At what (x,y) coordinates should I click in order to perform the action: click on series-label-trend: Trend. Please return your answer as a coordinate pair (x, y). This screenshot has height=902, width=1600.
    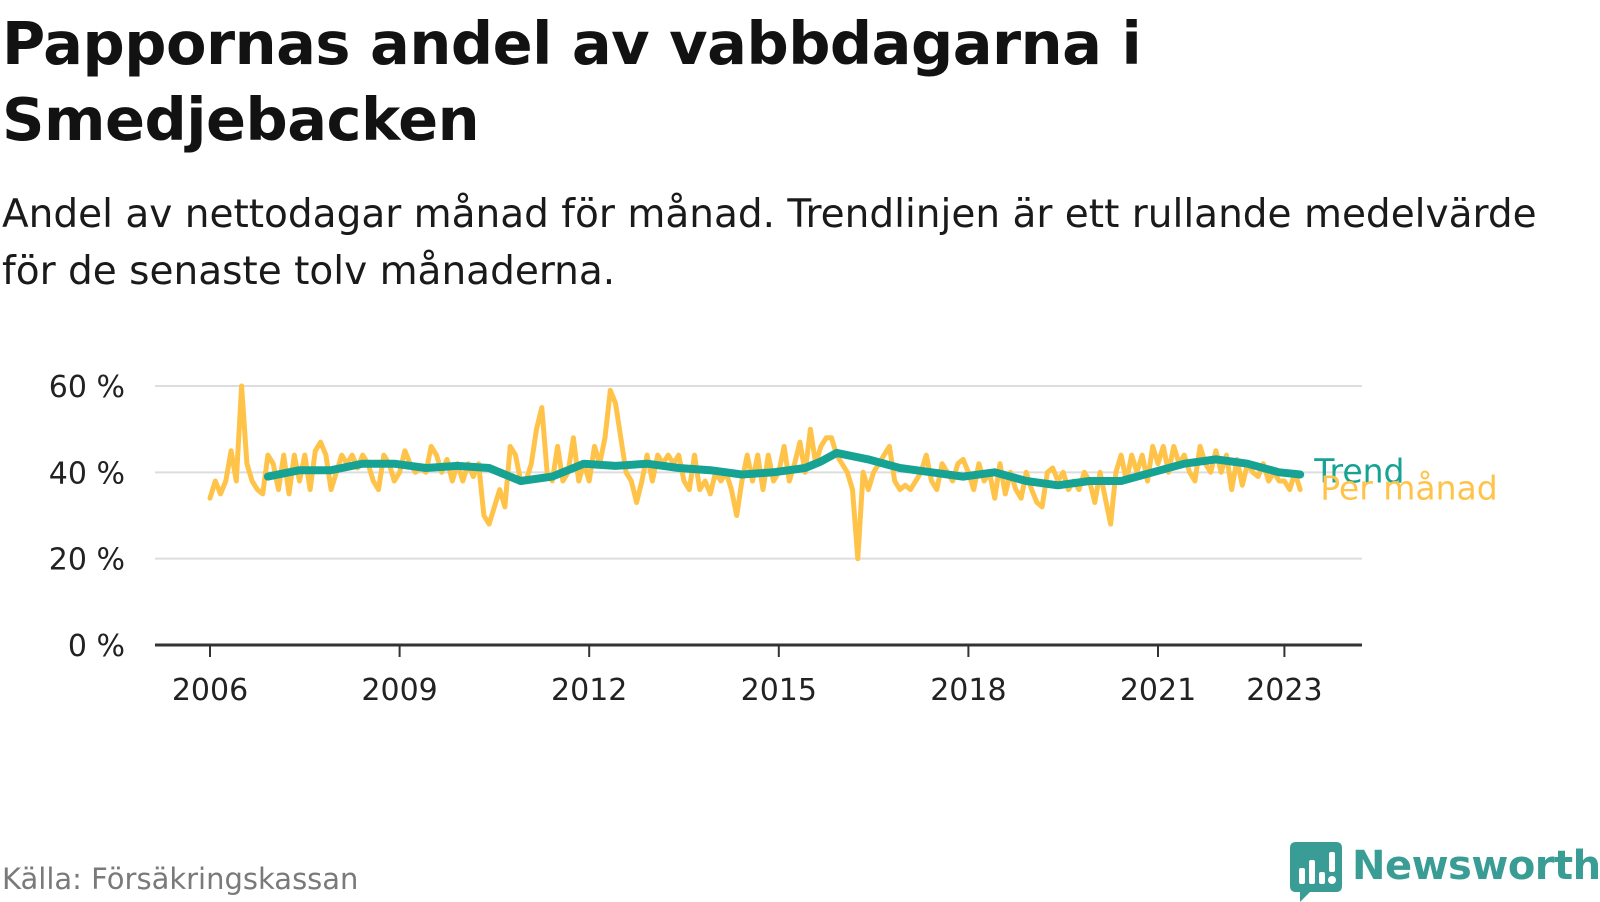
    Looking at the image, I should click on (1358, 470).